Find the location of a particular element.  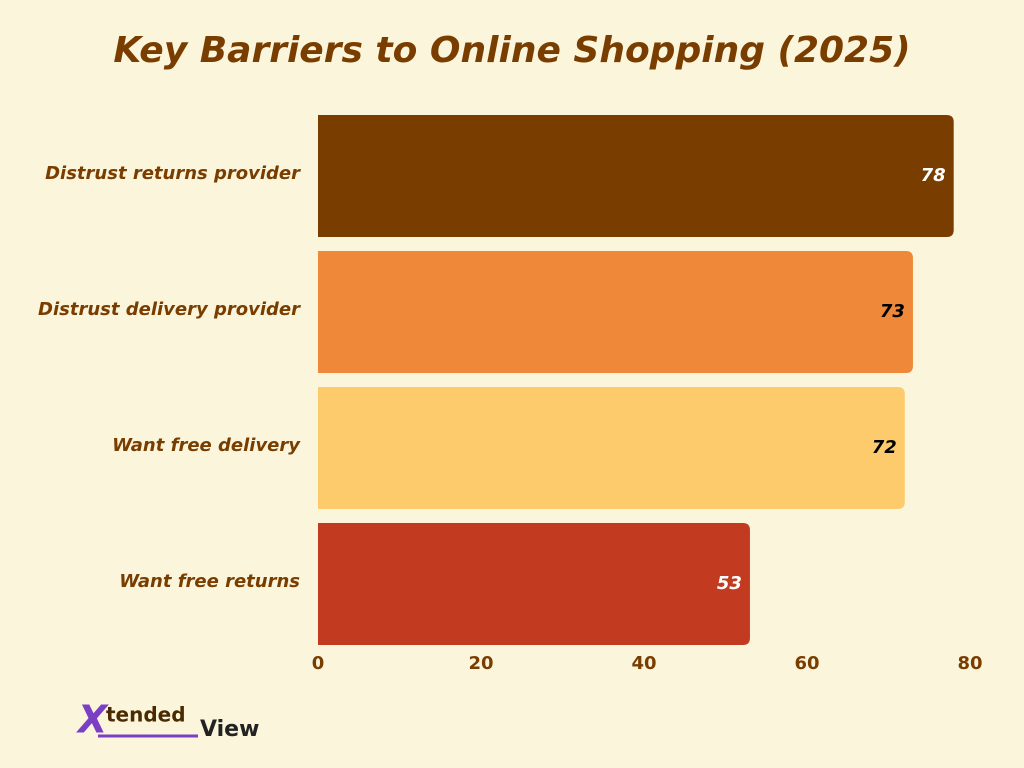

value-label: 78 is located at coordinates (933, 175).